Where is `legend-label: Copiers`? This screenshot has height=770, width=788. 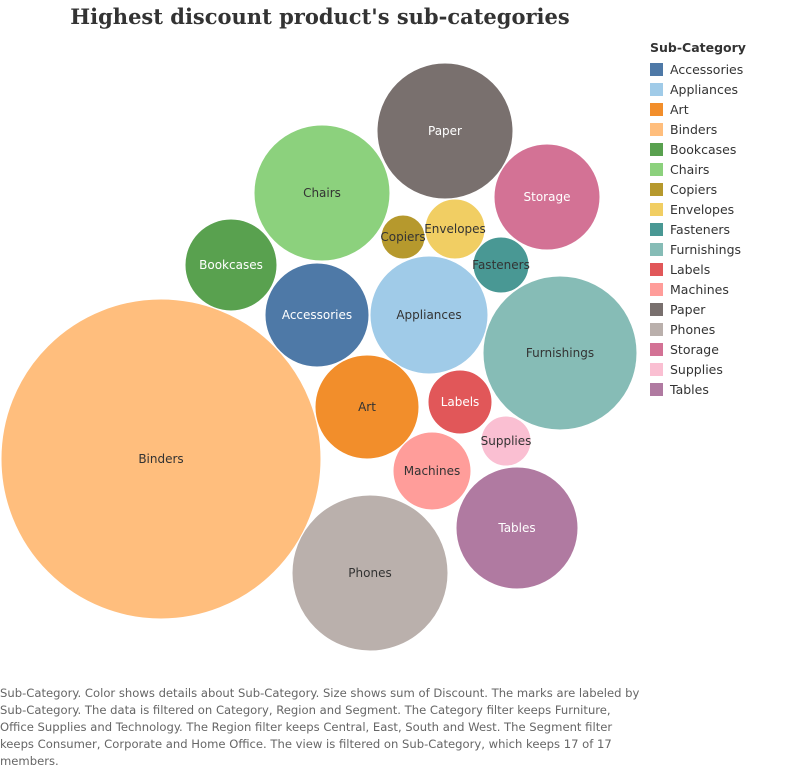
legend-label: Copiers is located at coordinates (694, 189).